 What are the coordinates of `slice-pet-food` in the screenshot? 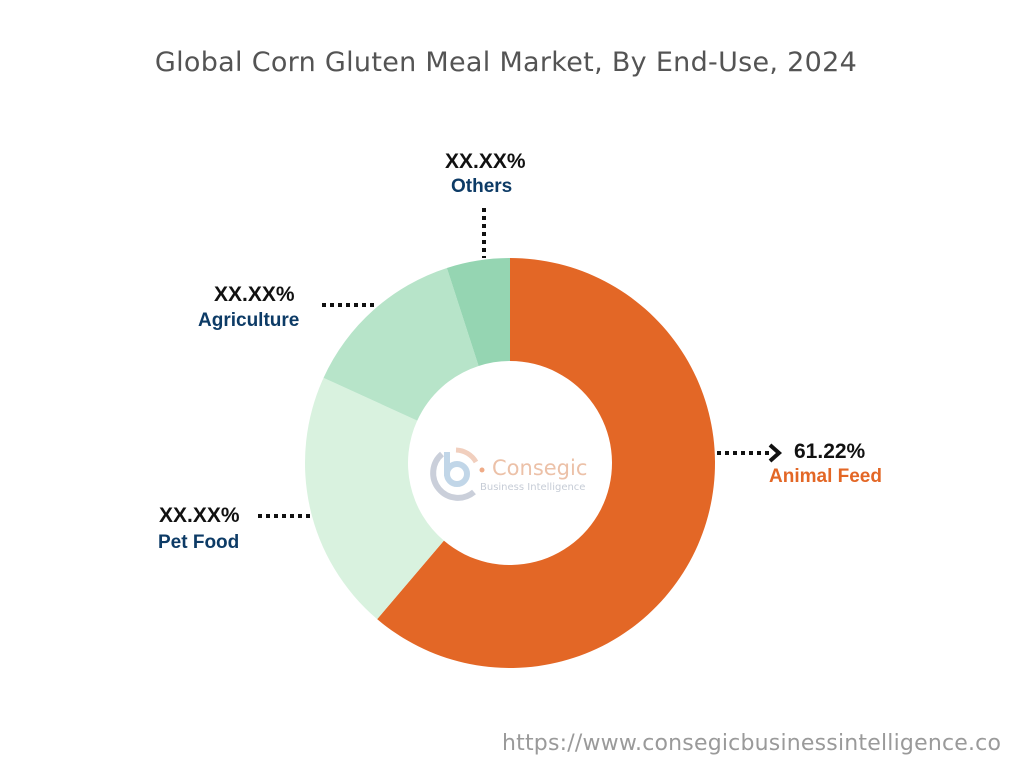 It's located at (374, 498).